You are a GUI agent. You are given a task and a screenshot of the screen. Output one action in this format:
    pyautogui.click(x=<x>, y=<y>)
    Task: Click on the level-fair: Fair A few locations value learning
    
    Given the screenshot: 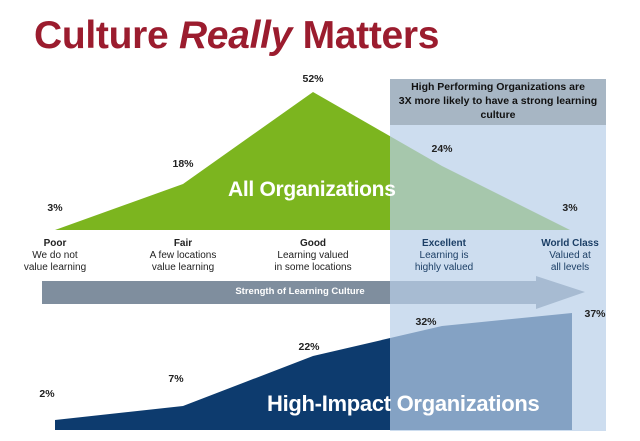 What is the action you would take?
    pyautogui.click(x=183, y=256)
    